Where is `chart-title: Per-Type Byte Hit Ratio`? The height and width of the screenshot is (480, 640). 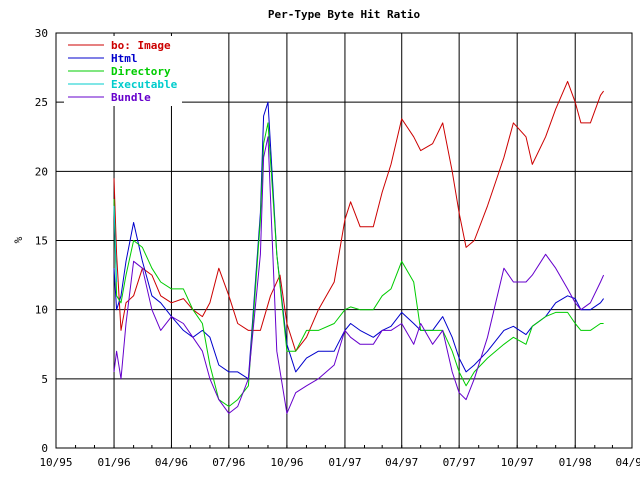 chart-title: Per-Type Byte Hit Ratio is located at coordinates (344, 14).